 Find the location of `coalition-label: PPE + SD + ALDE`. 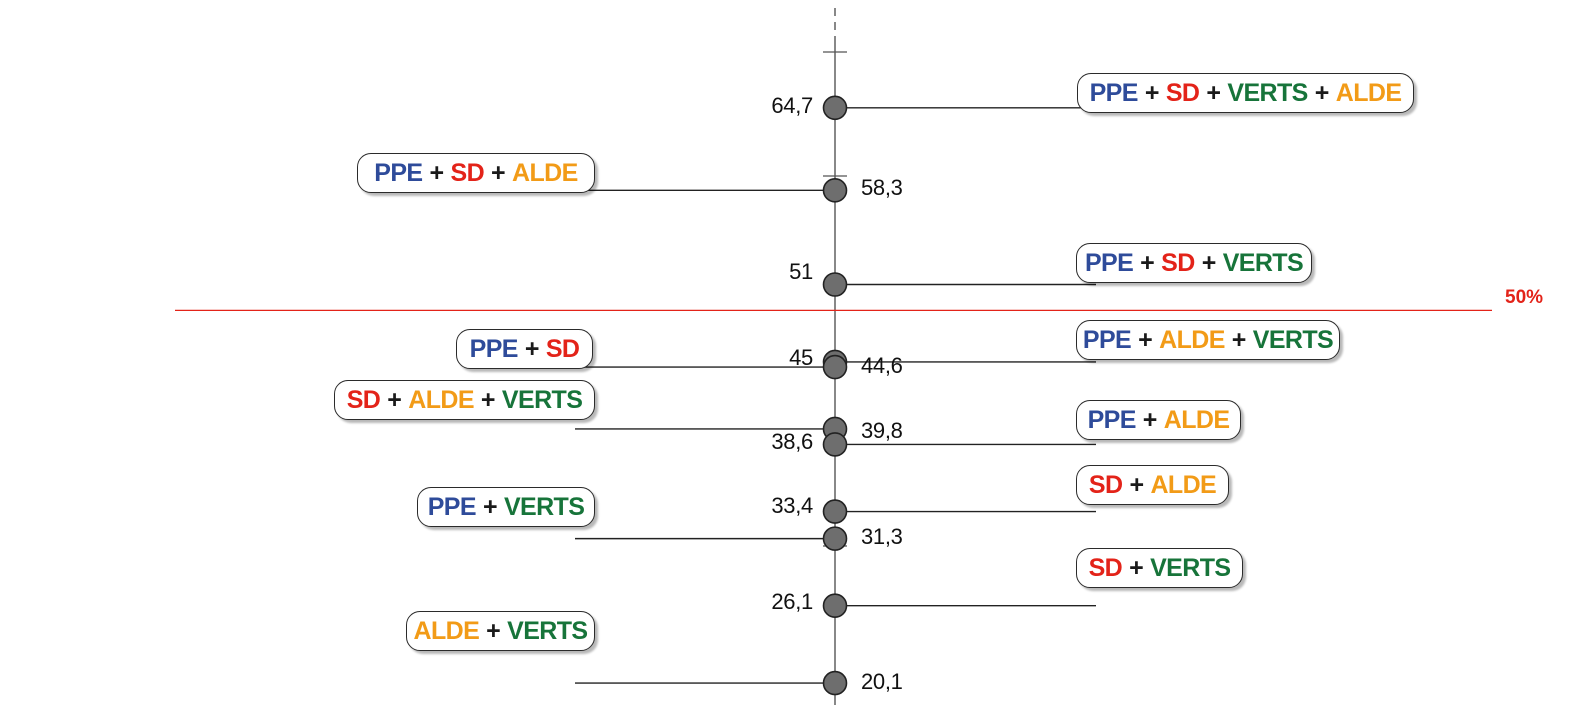

coalition-label: PPE + SD + ALDE is located at coordinates (476, 173).